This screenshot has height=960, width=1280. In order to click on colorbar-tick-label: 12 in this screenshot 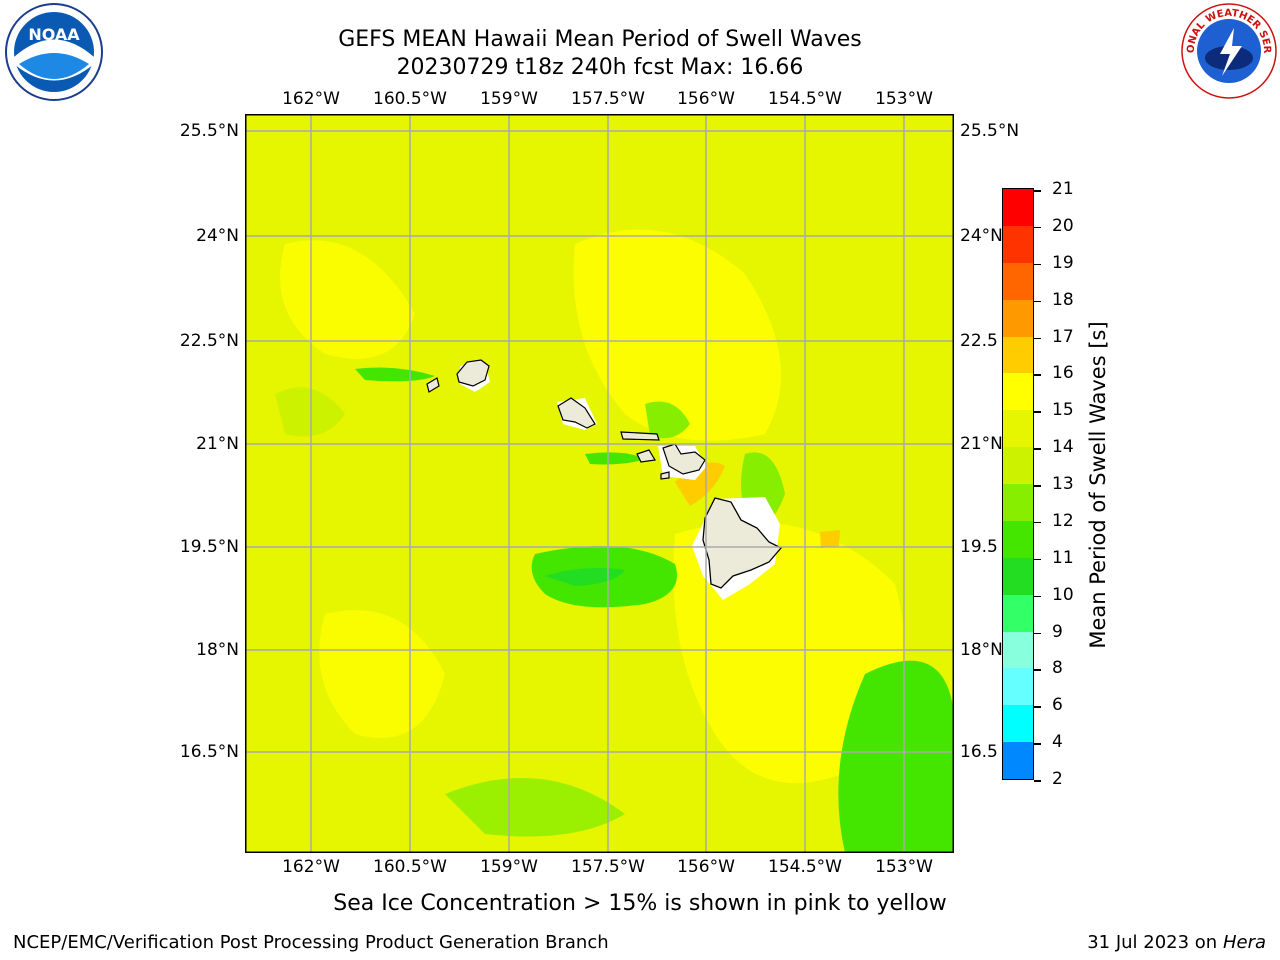, I will do `click(1063, 520)`.